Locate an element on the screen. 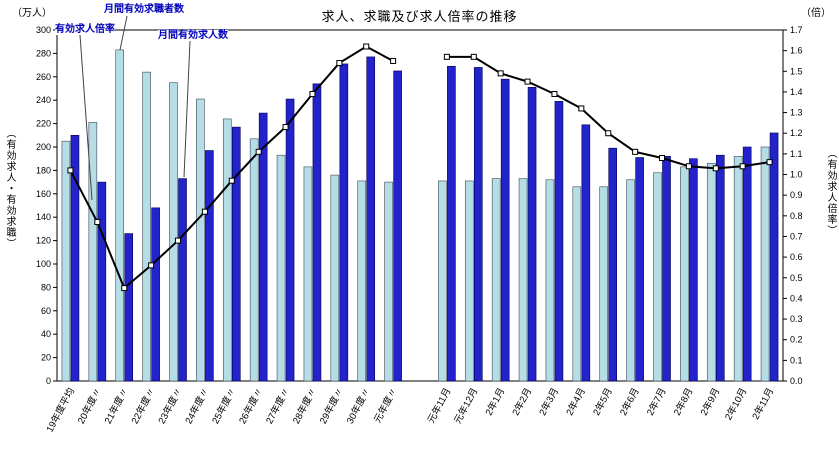  legend-seekers-label: 月間有効求職者数 is located at coordinates (144, 9).